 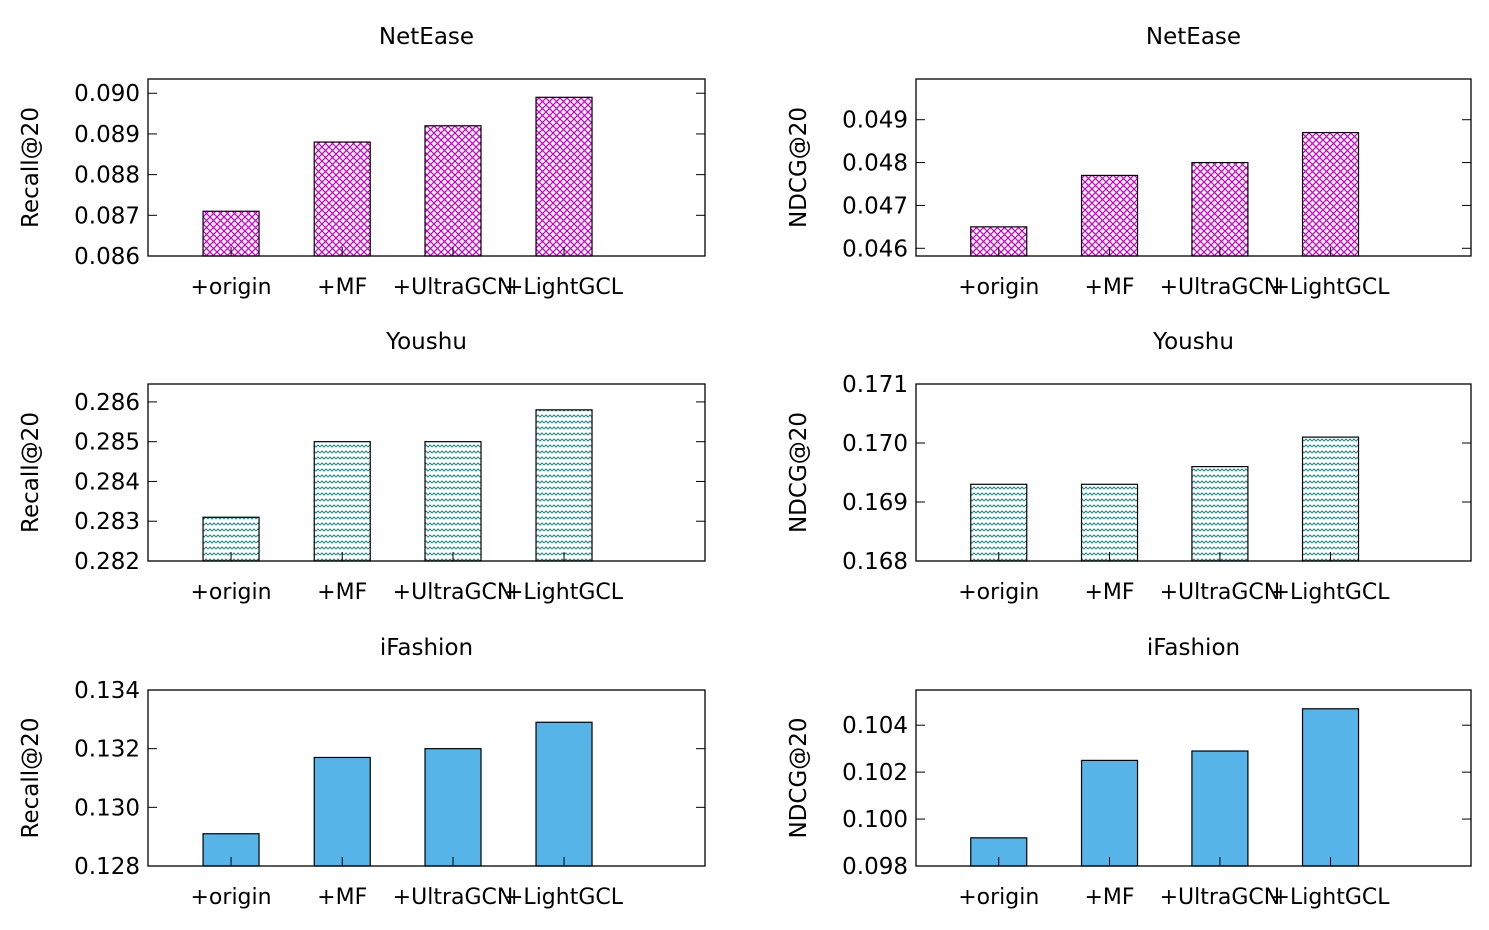 I want to click on y-tick-label: 0.087, so click(x=107, y=216).